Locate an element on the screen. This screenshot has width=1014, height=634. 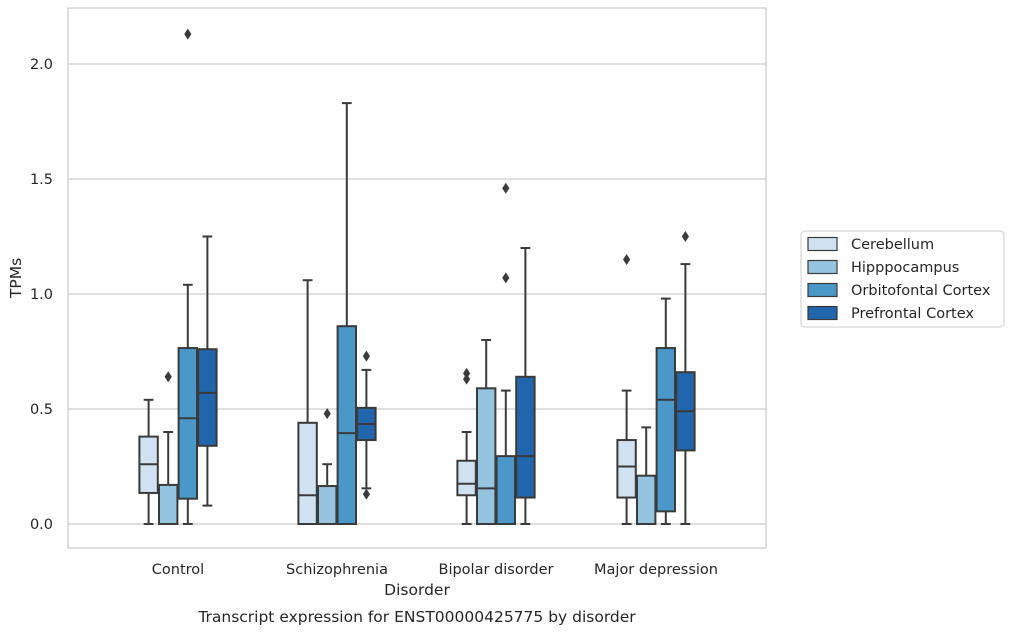
legend-frame is located at coordinates (902, 279).